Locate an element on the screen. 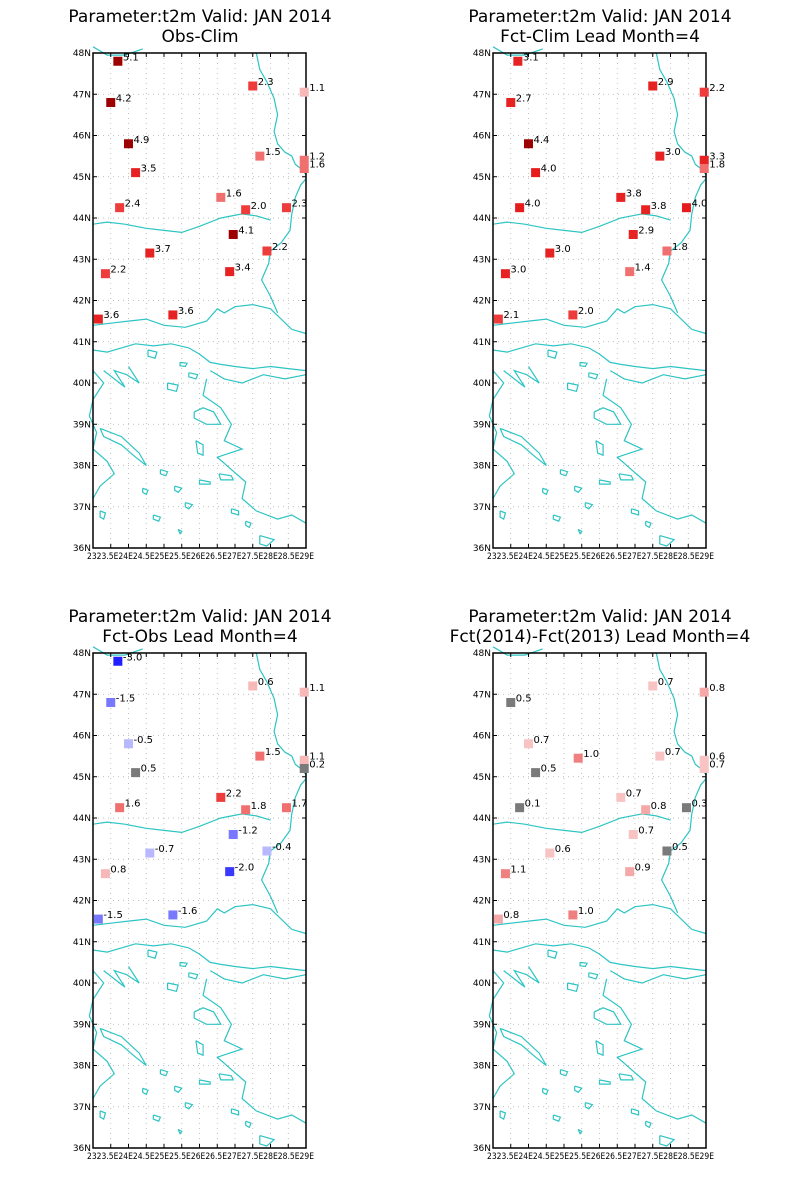 This screenshot has height=1200, width=800. station-value: 1.0 is located at coordinates (591, 754).